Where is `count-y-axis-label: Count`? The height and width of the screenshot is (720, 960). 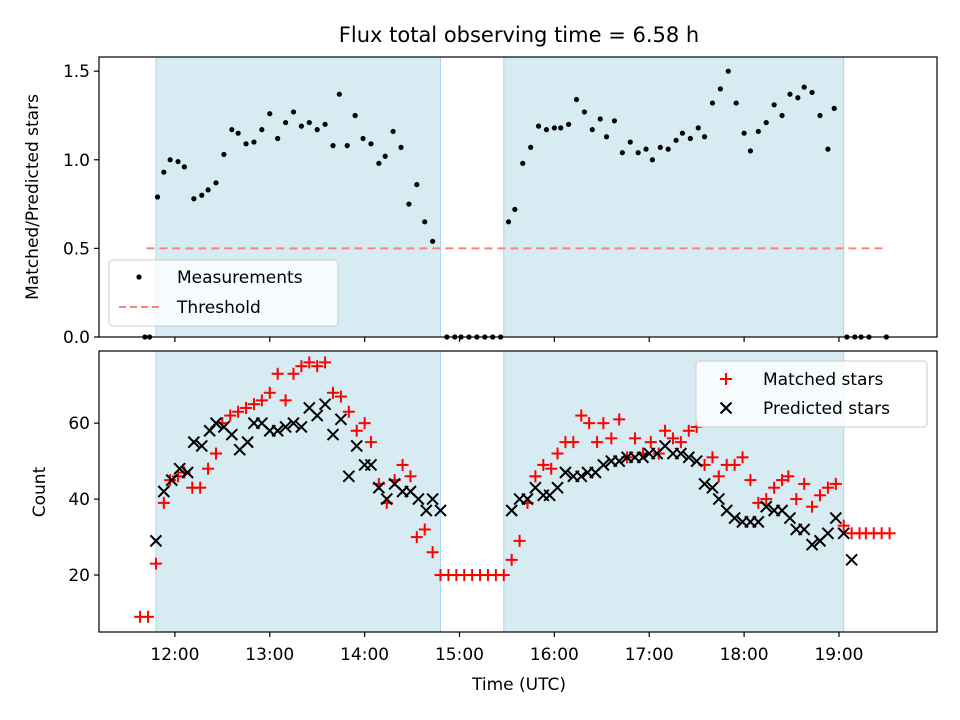
count-y-axis-label: Count is located at coordinates (40, 491).